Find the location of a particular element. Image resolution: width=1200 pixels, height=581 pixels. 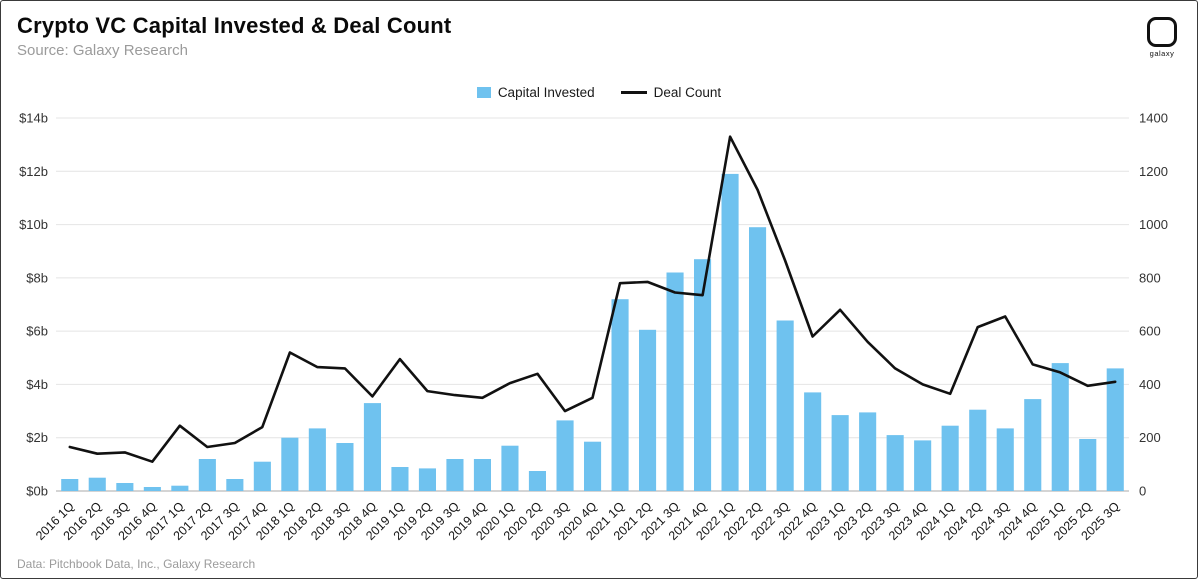

svg-text: $8b is located at coordinates (37, 277).